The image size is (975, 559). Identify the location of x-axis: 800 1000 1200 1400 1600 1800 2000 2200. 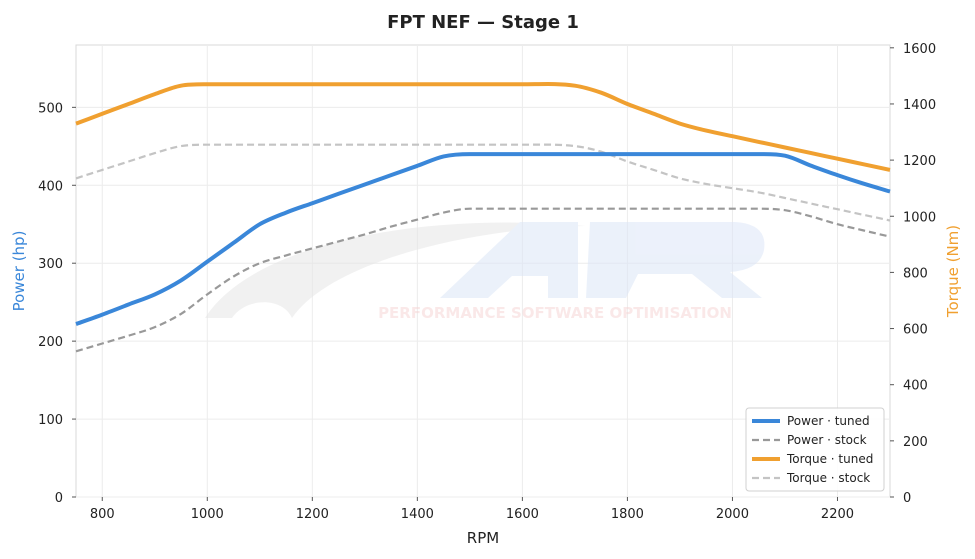
(472, 509).